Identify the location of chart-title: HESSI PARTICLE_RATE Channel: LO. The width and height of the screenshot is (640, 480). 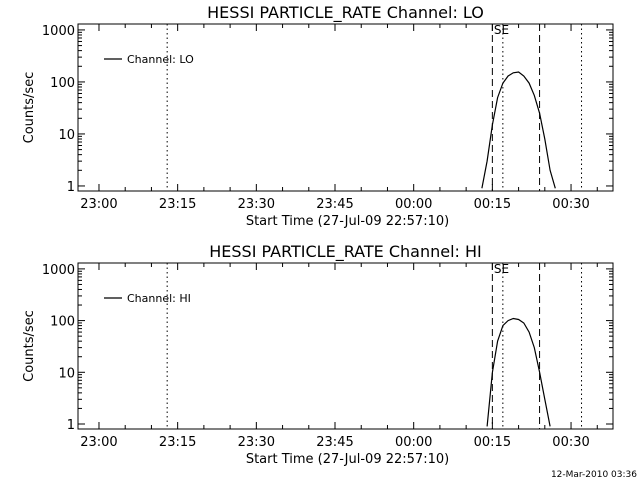
(345, 13).